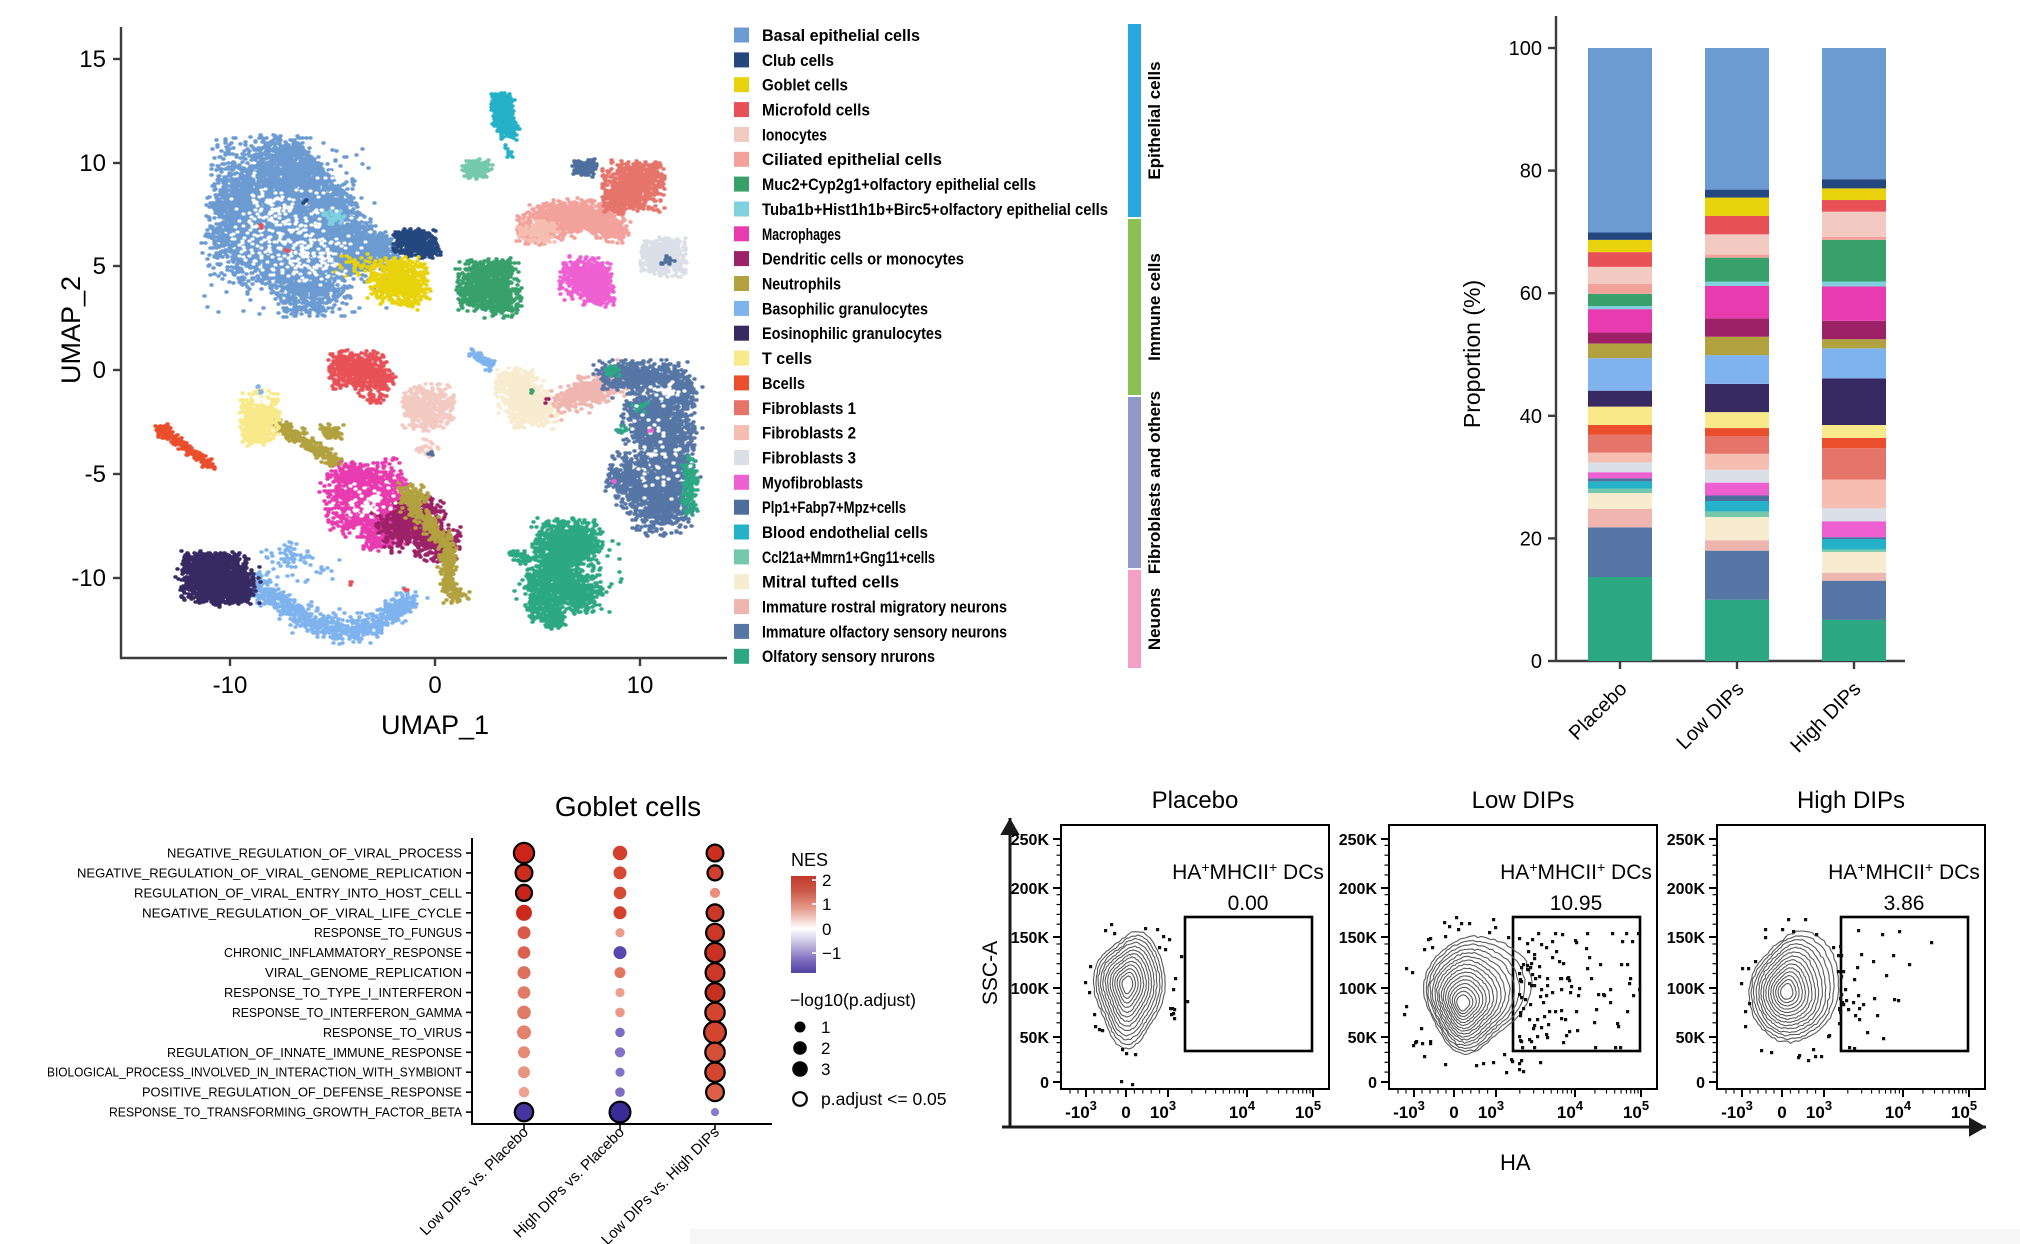  What do you see at coordinates (71, 330) in the screenshot?
I see `svg-text: UMAP_2` at bounding box center [71, 330].